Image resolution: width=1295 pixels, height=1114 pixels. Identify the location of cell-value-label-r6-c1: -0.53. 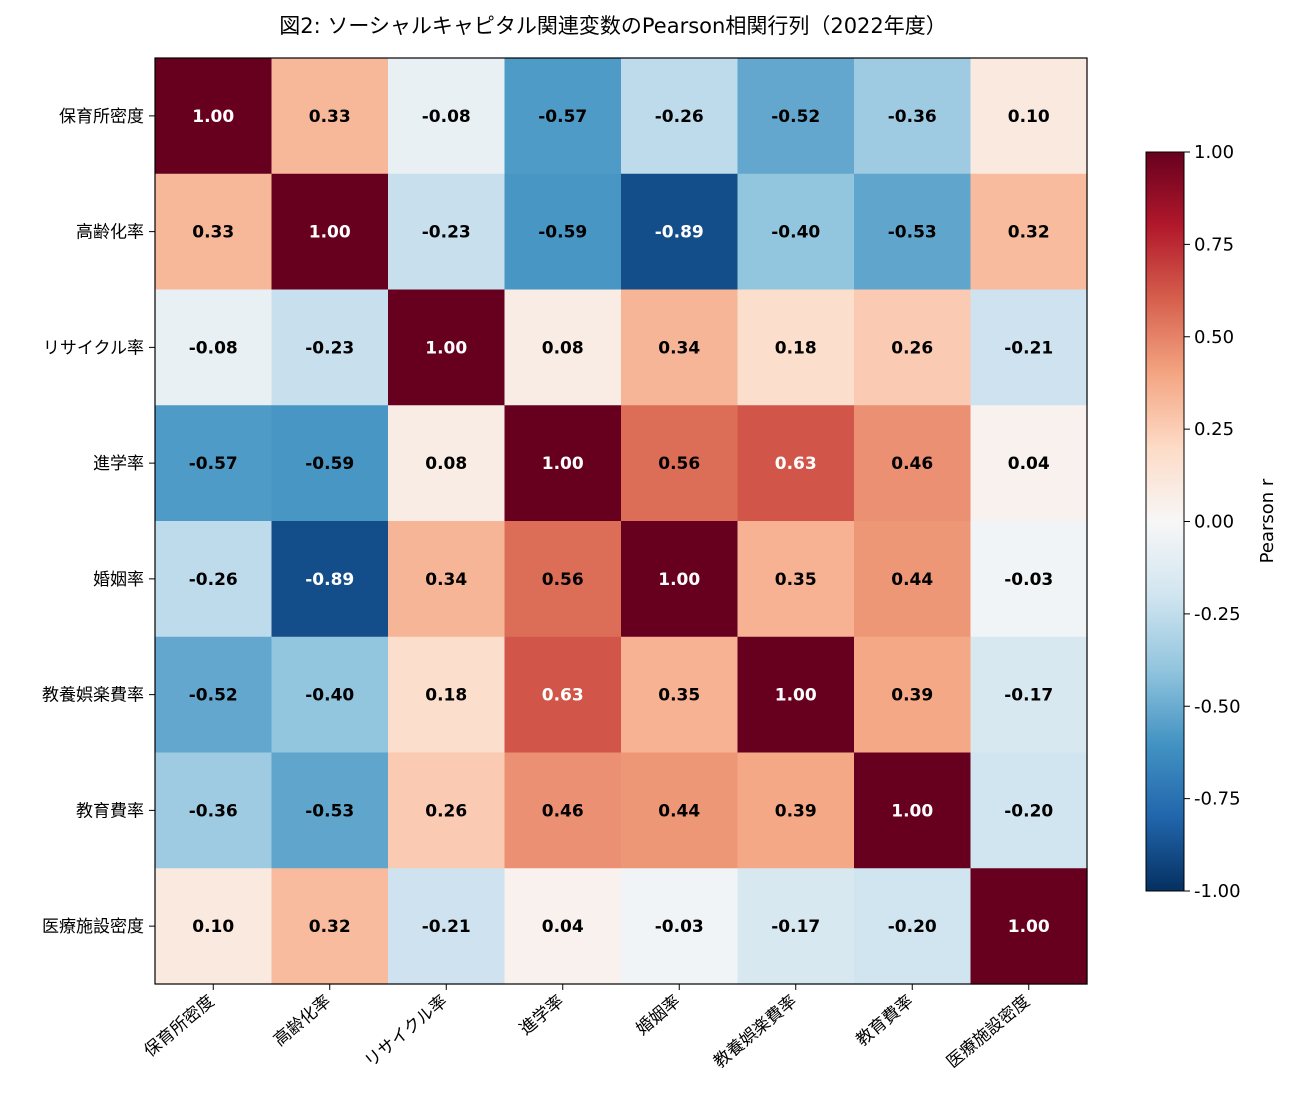
(329, 811).